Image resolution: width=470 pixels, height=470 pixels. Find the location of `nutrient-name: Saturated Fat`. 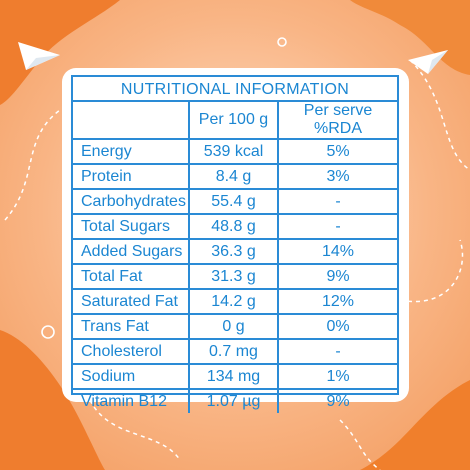

nutrient-name: Saturated Fat is located at coordinates (131, 301).